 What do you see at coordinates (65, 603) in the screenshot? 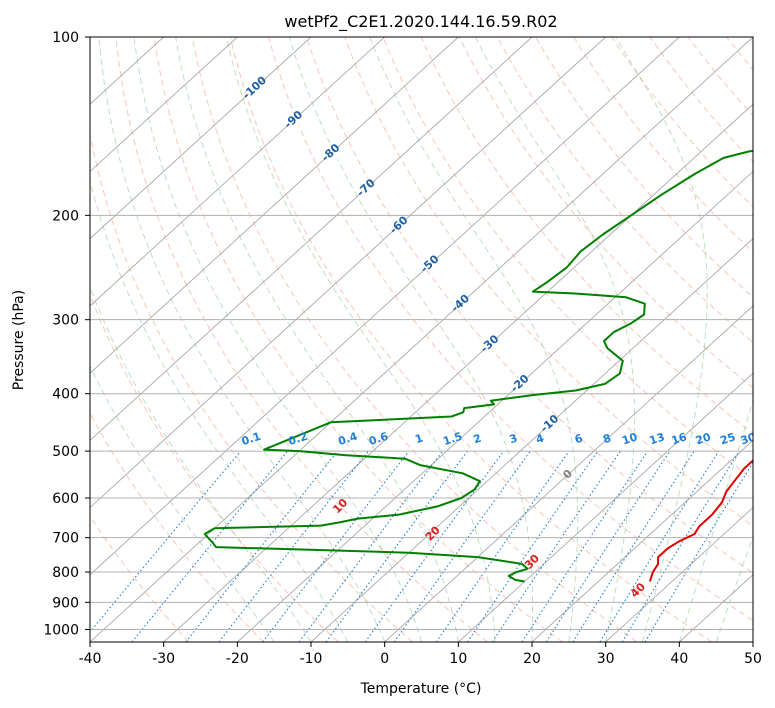
I see `y-tick-label: 900` at bounding box center [65, 603].